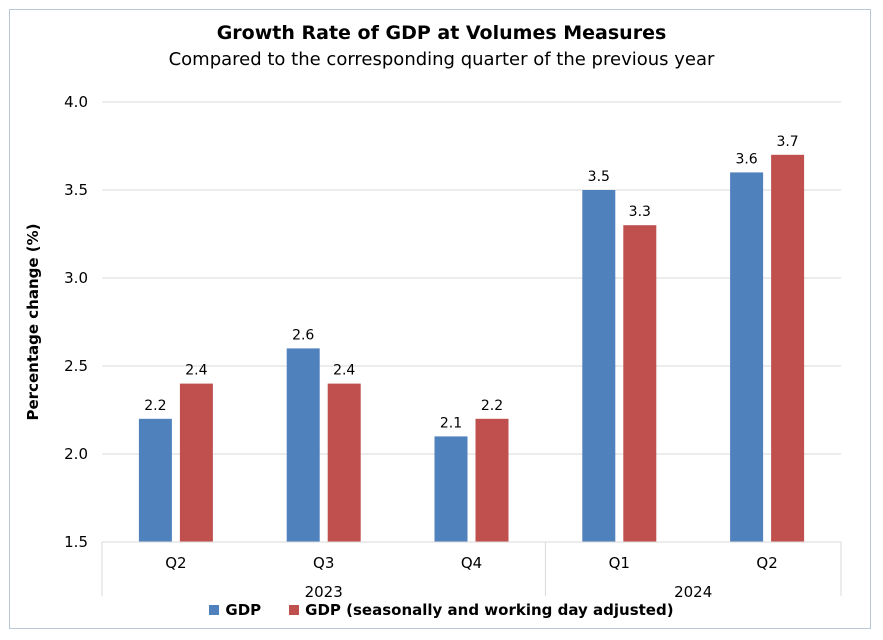  What do you see at coordinates (640, 212) in the screenshot?
I see `data-label: 3.3` at bounding box center [640, 212].